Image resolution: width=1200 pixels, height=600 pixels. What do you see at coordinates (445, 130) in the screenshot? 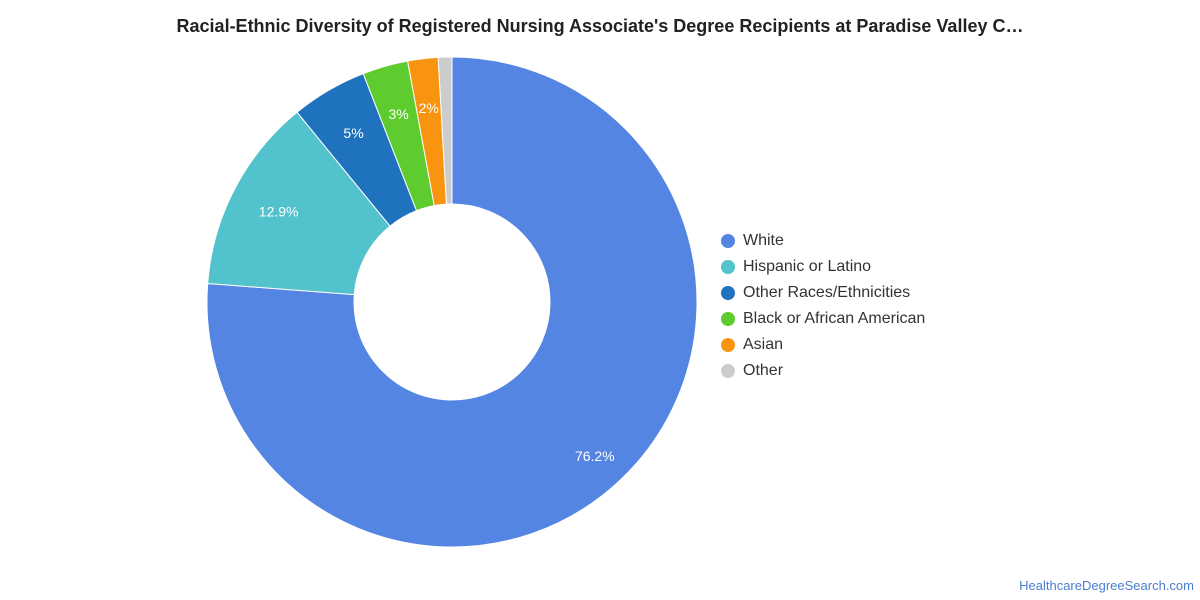
I see `slice-other` at bounding box center [445, 130].